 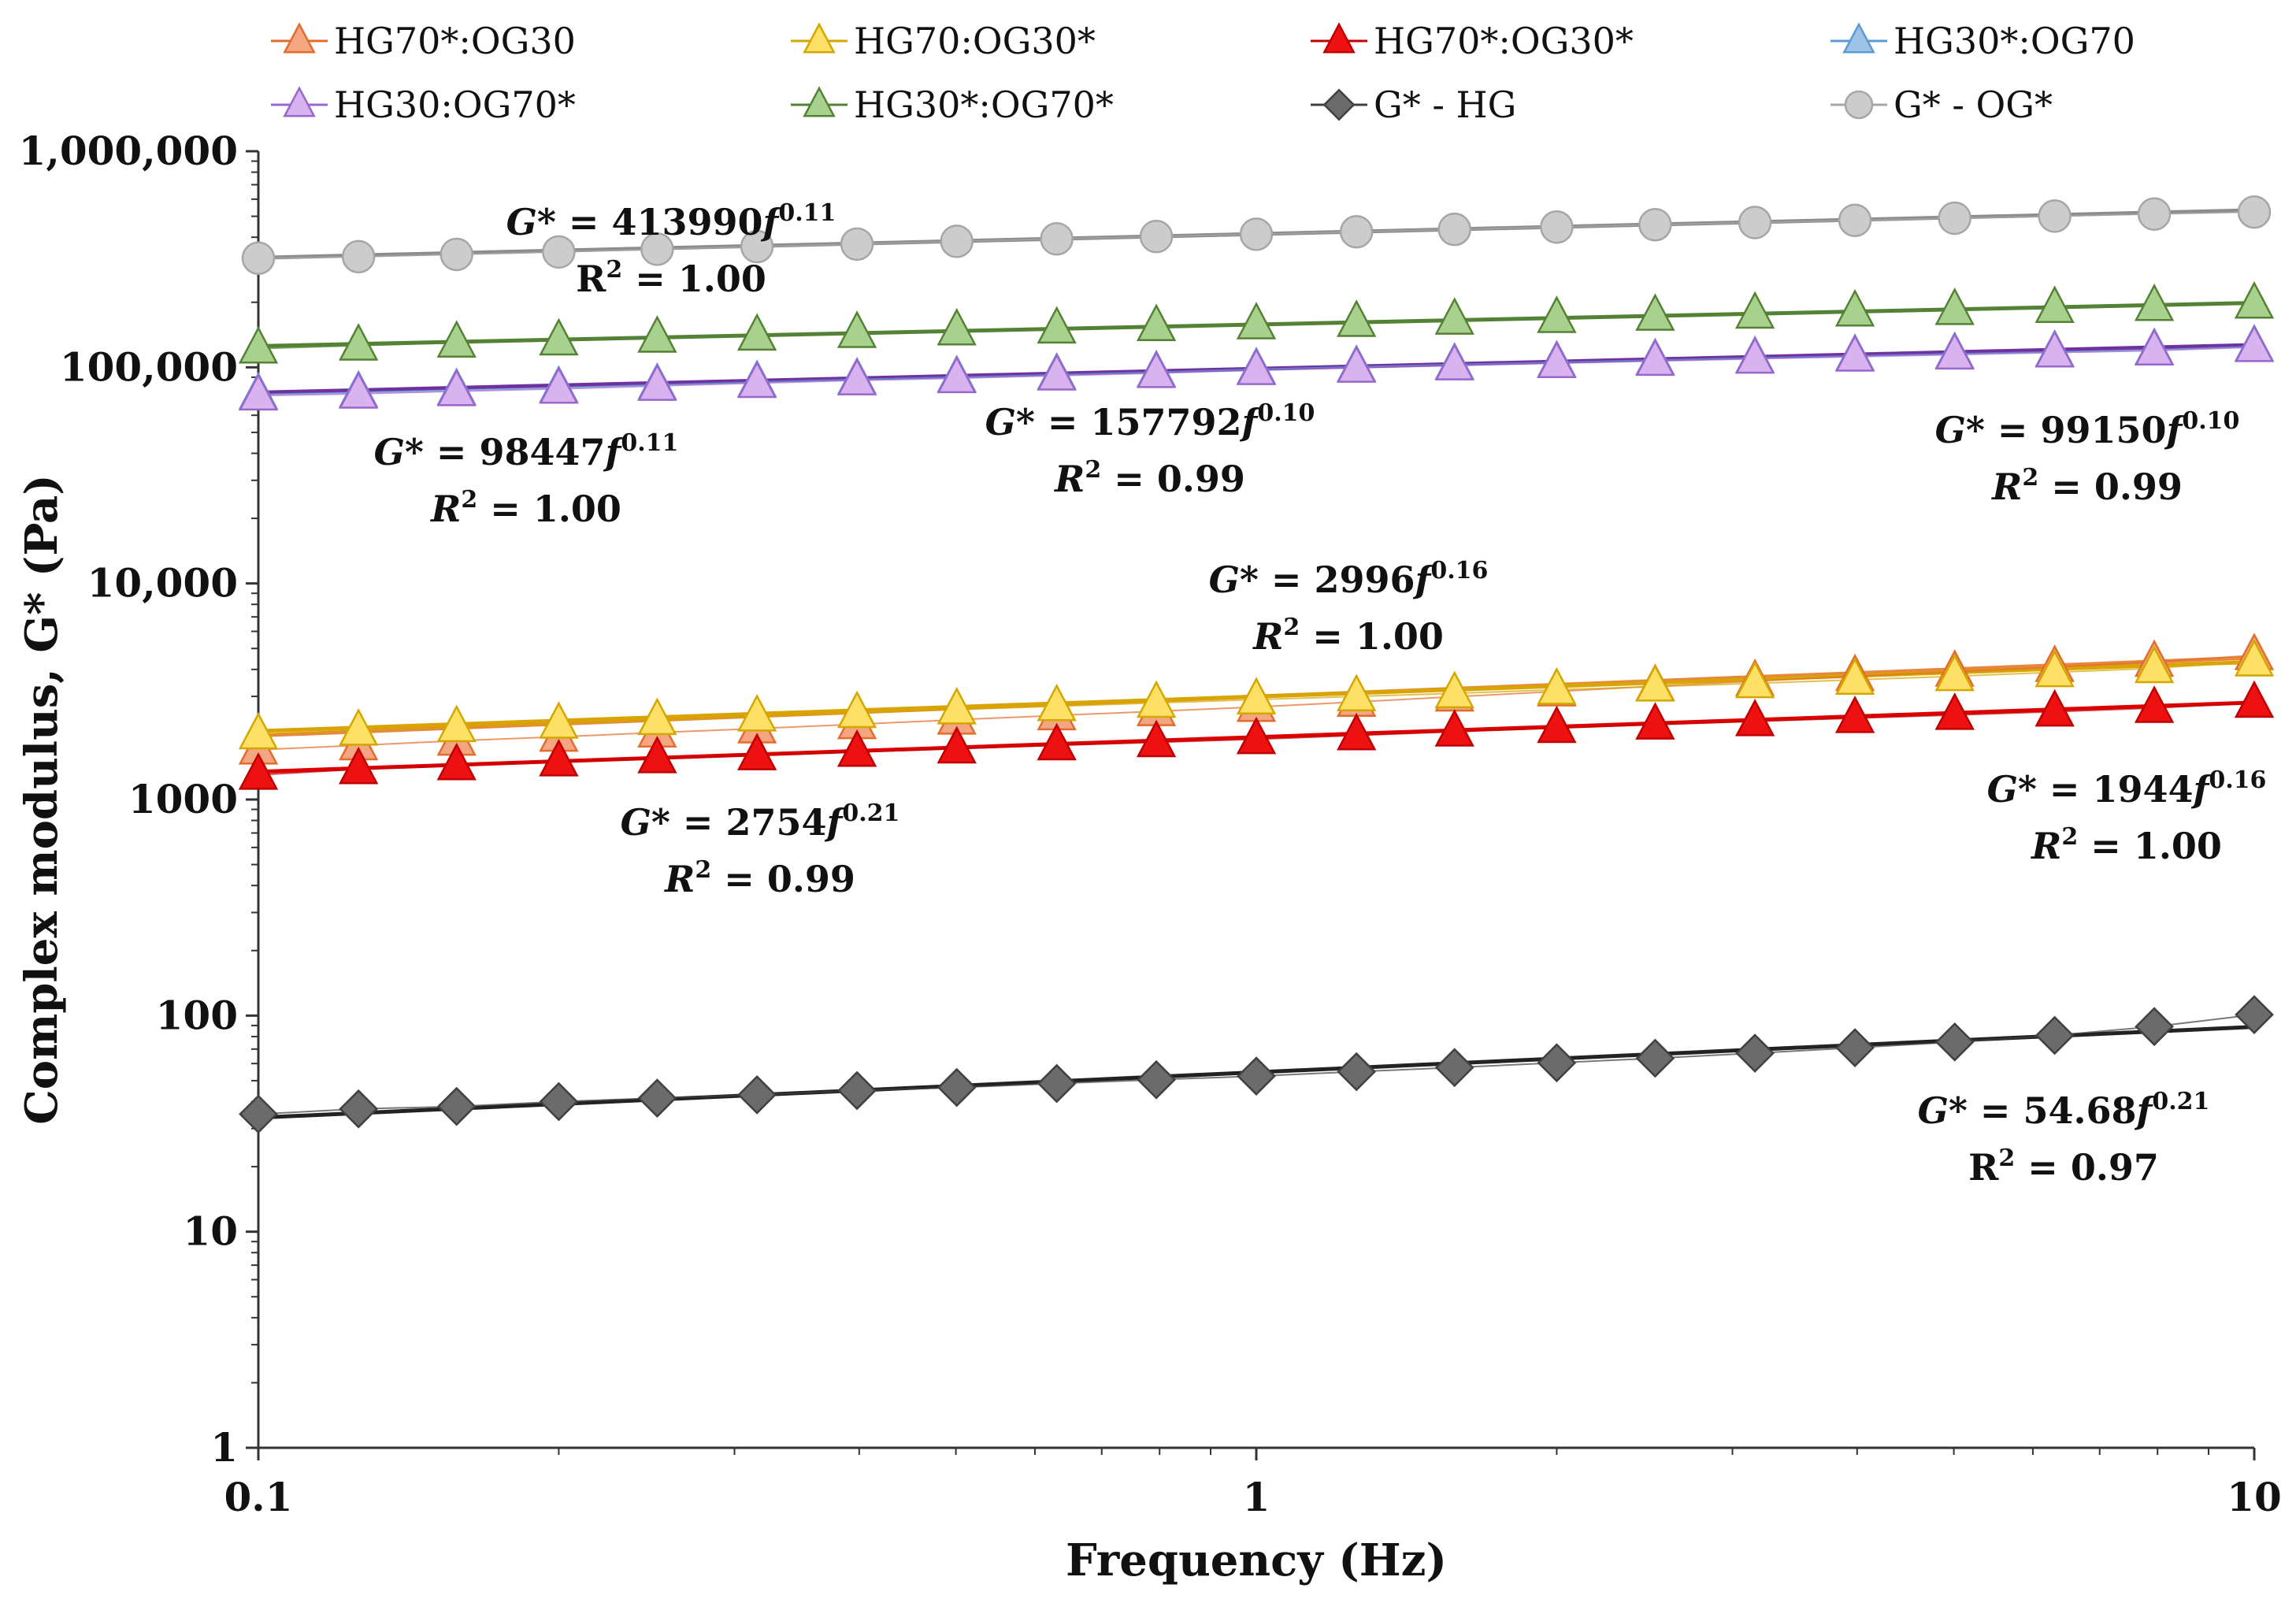 What do you see at coordinates (526, 451) in the screenshot?
I see `equation-text: G* = 98447f0.11` at bounding box center [526, 451].